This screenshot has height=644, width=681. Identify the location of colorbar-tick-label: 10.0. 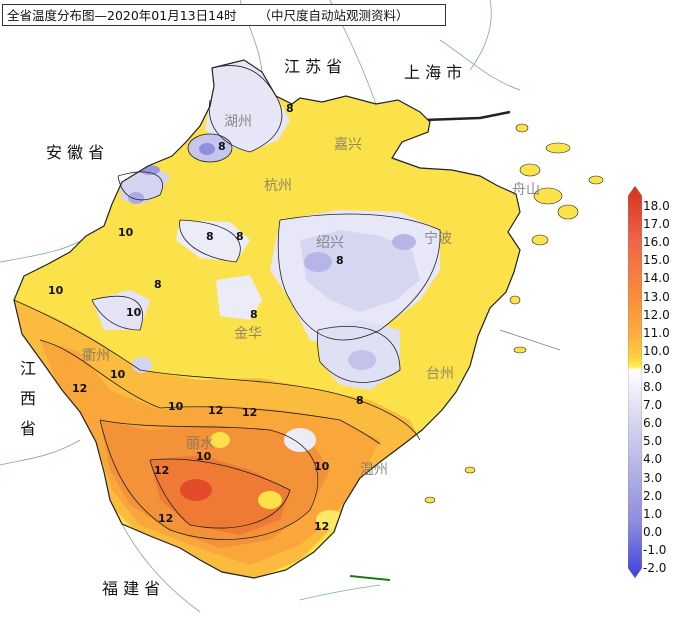
(656, 350).